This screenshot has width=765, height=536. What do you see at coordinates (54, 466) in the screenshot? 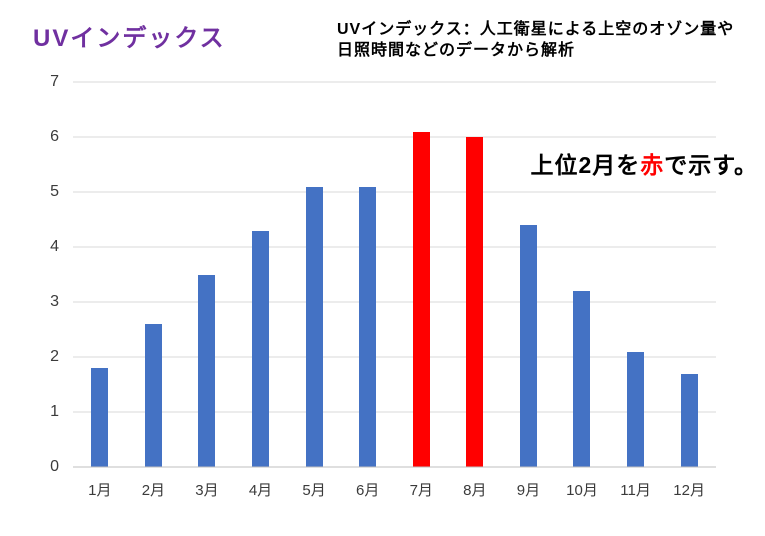
I see `y-tick-label: 0` at bounding box center [54, 466].